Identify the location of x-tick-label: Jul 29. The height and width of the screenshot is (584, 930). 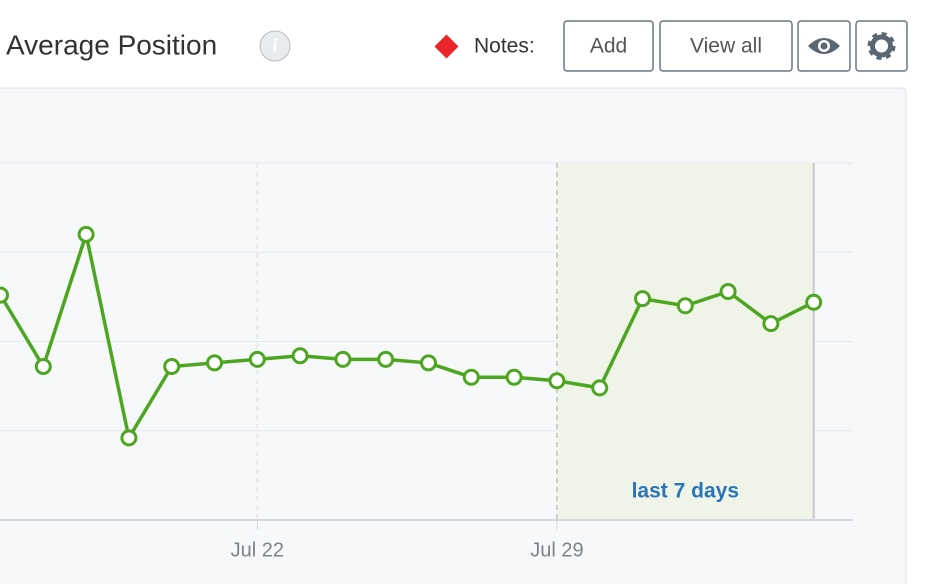
(556, 550).